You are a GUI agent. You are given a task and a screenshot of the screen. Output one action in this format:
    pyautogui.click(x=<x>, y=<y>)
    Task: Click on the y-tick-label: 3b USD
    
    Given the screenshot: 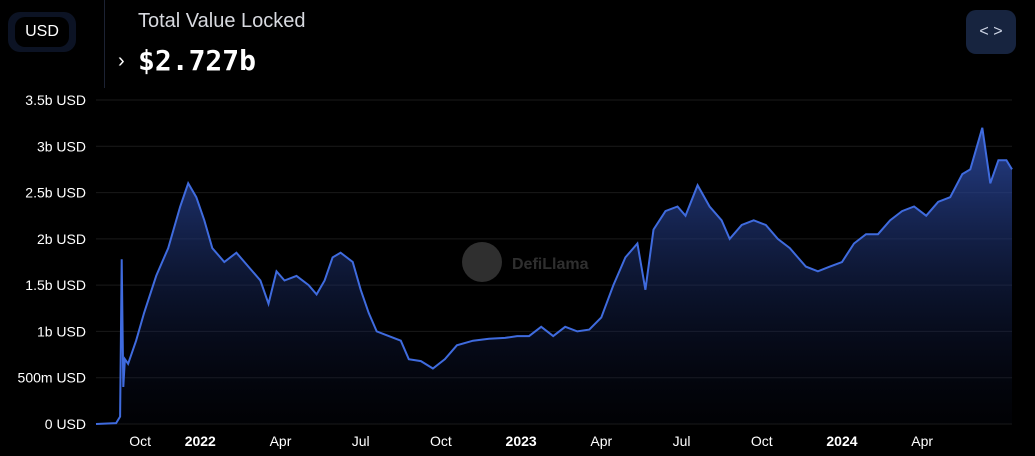 What is the action you would take?
    pyautogui.click(x=61, y=146)
    